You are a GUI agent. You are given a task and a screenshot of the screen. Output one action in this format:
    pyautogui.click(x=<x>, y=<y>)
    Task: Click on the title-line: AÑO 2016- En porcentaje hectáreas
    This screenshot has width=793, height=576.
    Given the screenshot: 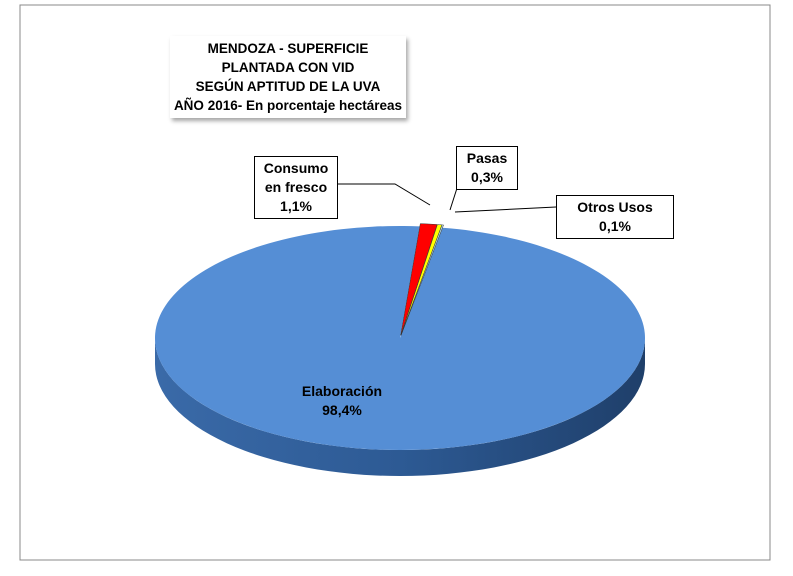 What is the action you would take?
    pyautogui.click(x=288, y=105)
    